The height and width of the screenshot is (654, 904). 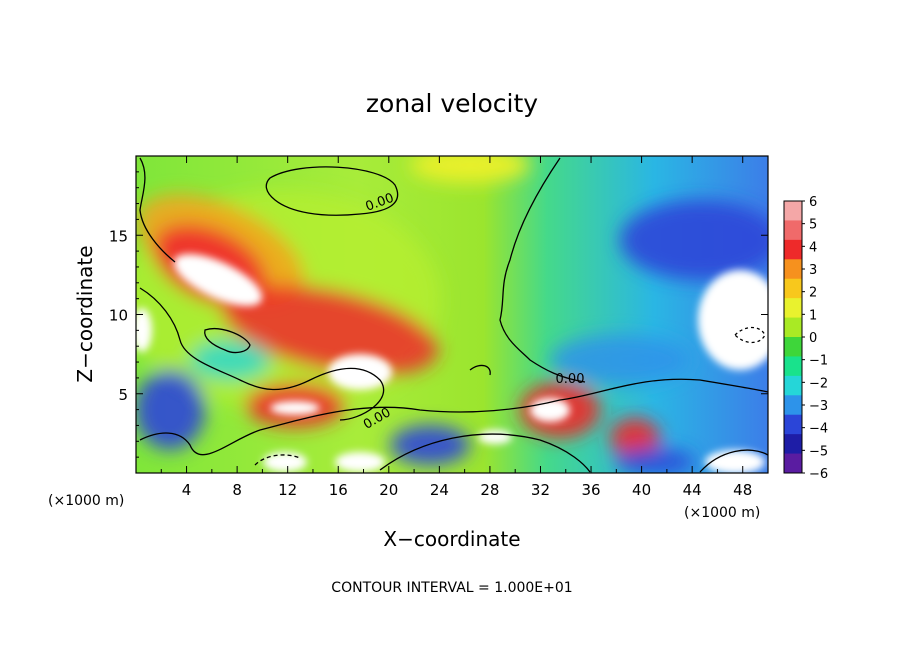 What do you see at coordinates (722, 513) in the screenshot?
I see `x-unit-right: (×1000 m)` at bounding box center [722, 513].